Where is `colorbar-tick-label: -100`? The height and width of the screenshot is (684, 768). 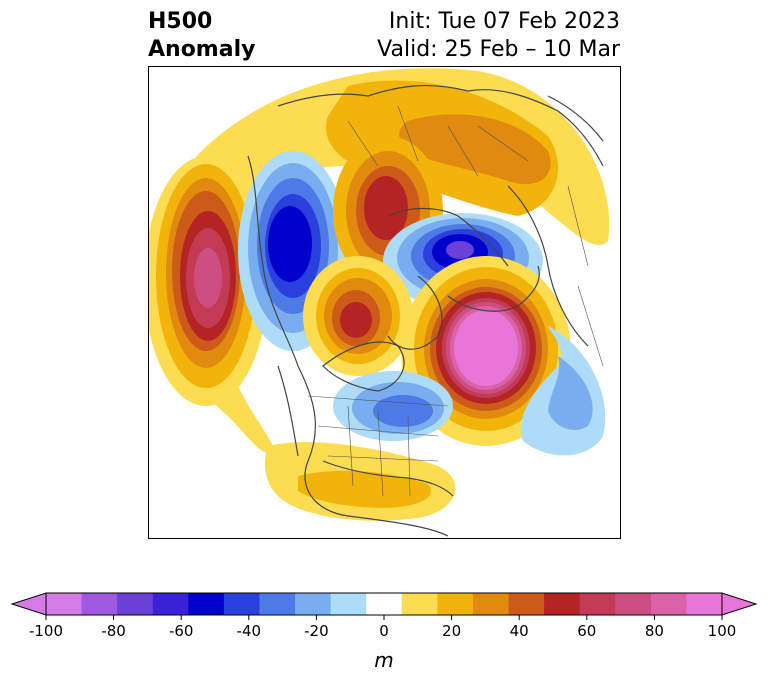 colorbar-tick-label: -100 is located at coordinates (46, 631).